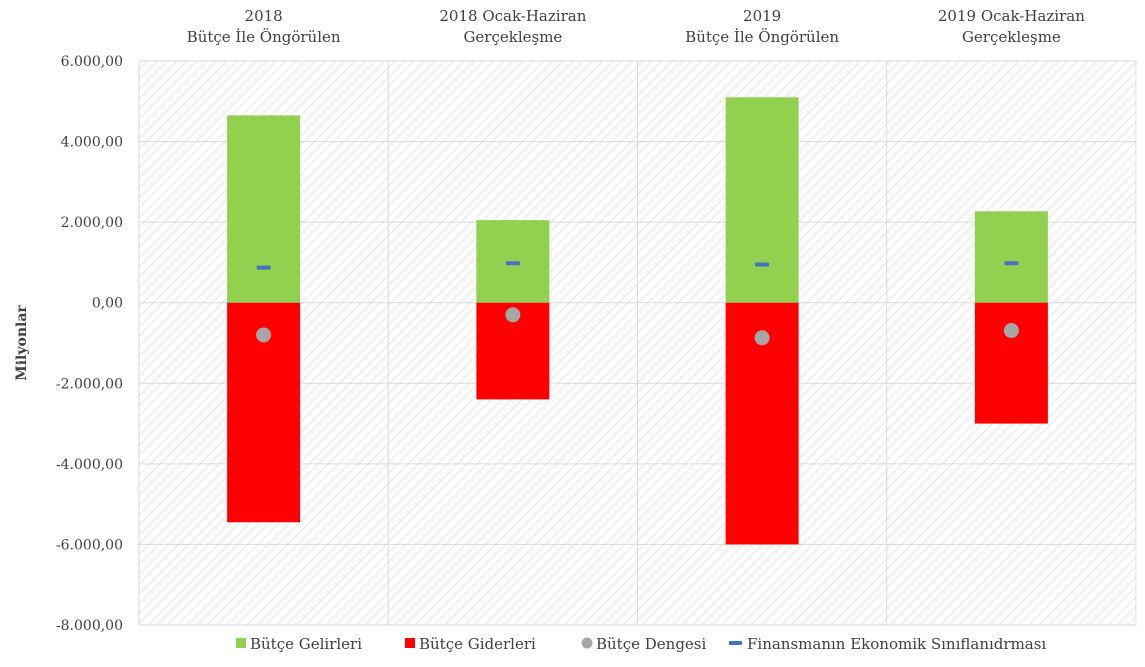  Describe the element at coordinates (762, 16) in the screenshot. I see `category-label: 2019` at that location.